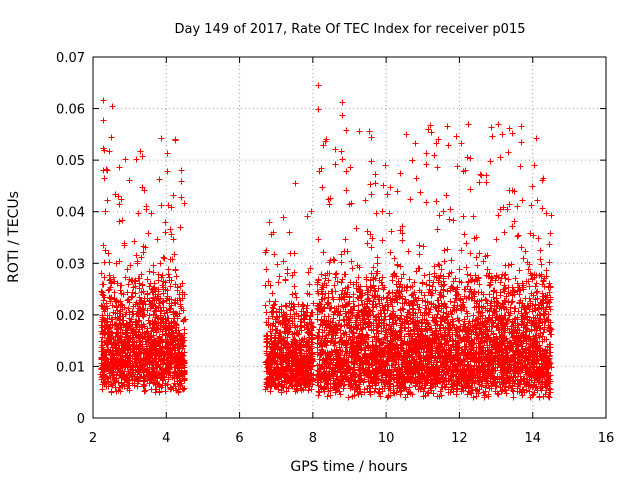 The image size is (640, 480). Describe the element at coordinates (386, 438) in the screenshot. I see `x-tick-label: 10` at that location.